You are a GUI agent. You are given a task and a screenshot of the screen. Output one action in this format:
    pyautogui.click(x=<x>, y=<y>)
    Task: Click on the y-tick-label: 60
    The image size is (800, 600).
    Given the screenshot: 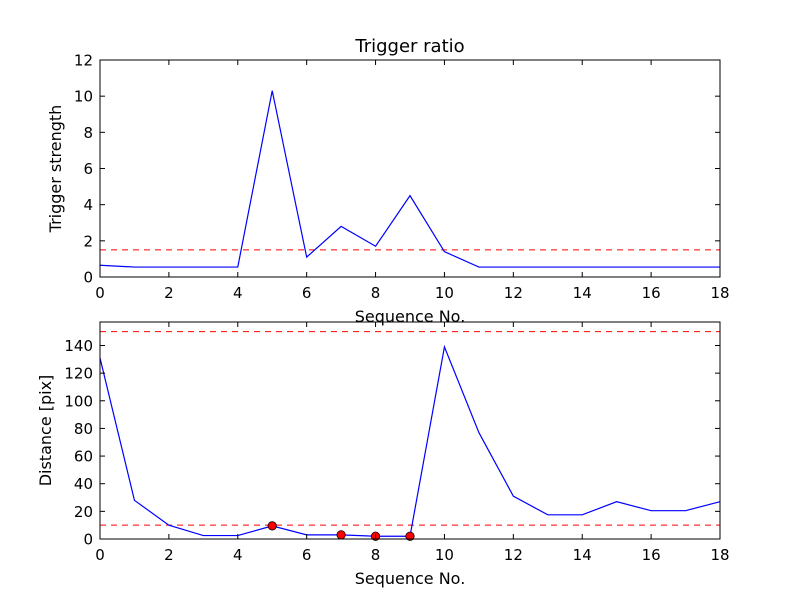 What is the action you would take?
    pyautogui.click(x=83, y=457)
    